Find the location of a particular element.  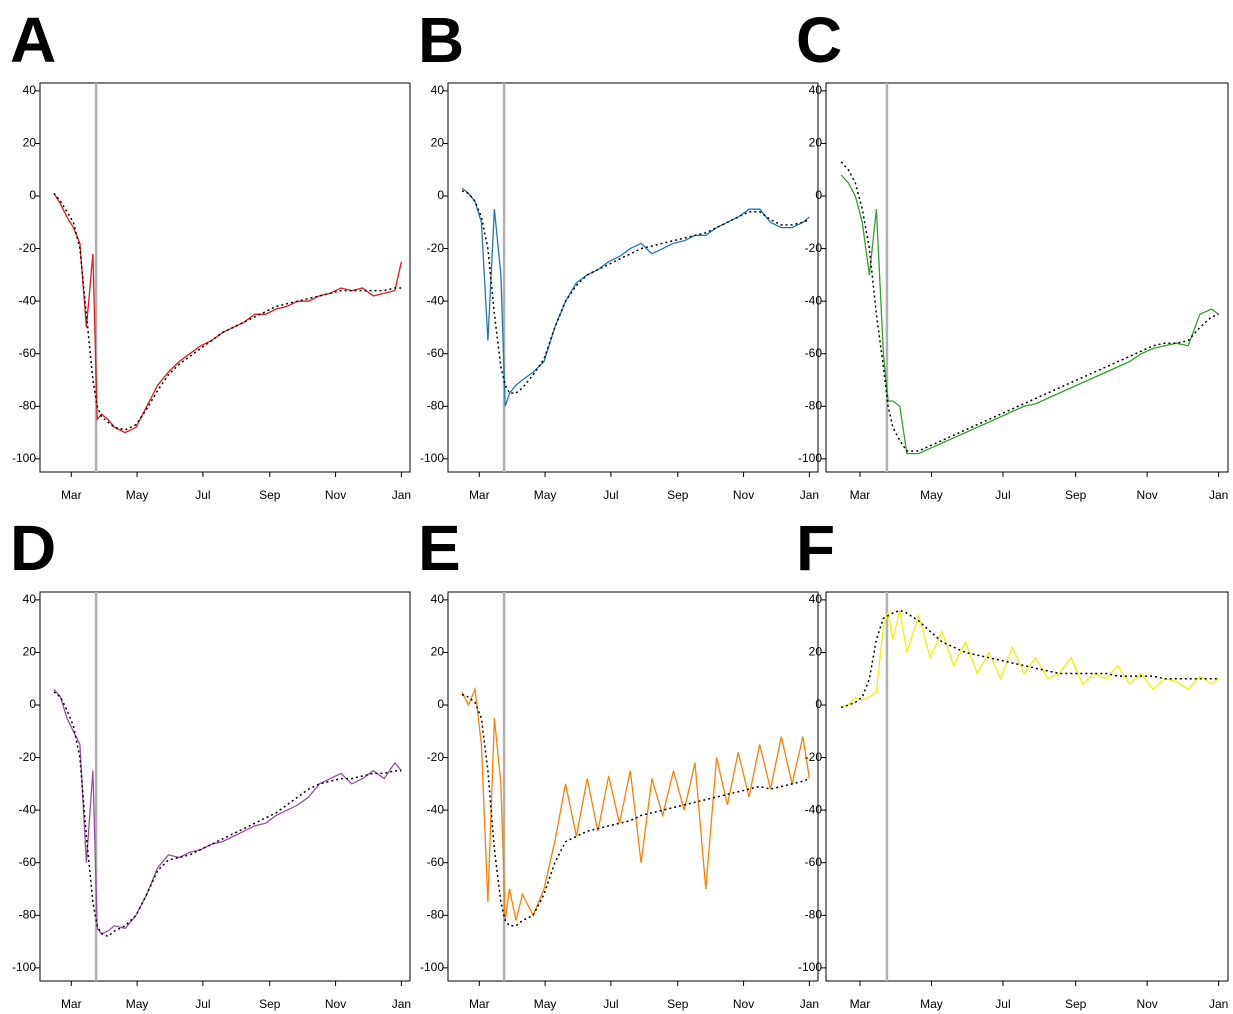

panel-letter: D is located at coordinates (33, 548).